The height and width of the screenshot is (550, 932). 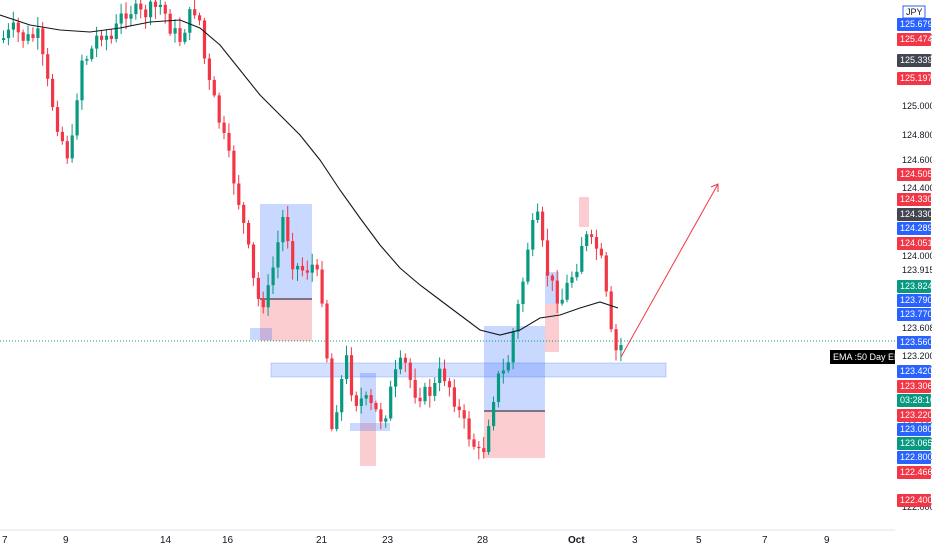 What do you see at coordinates (916, 228) in the screenshot?
I see `svg-text: 124.289` at bounding box center [916, 228].